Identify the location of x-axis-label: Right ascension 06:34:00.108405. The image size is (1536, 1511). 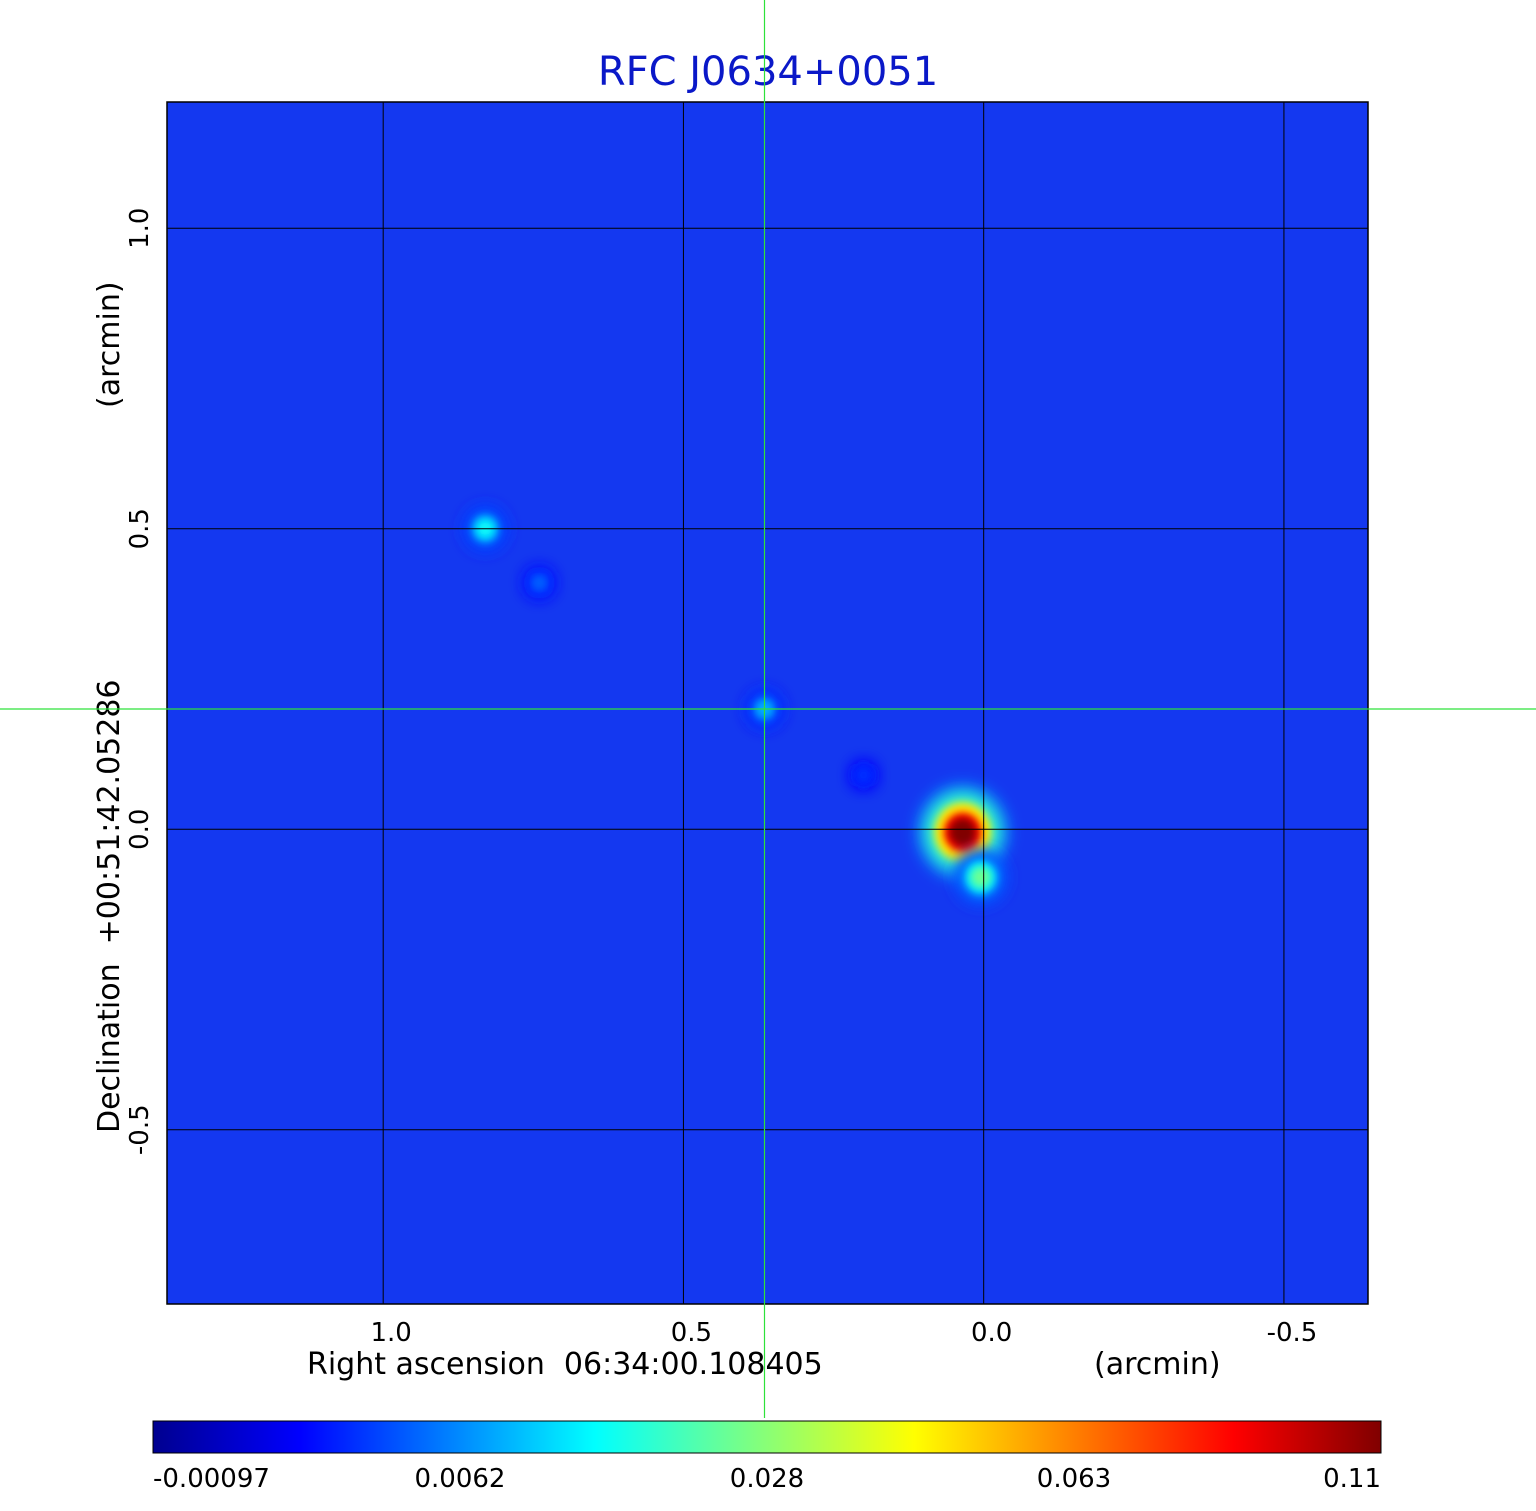
(565, 1364).